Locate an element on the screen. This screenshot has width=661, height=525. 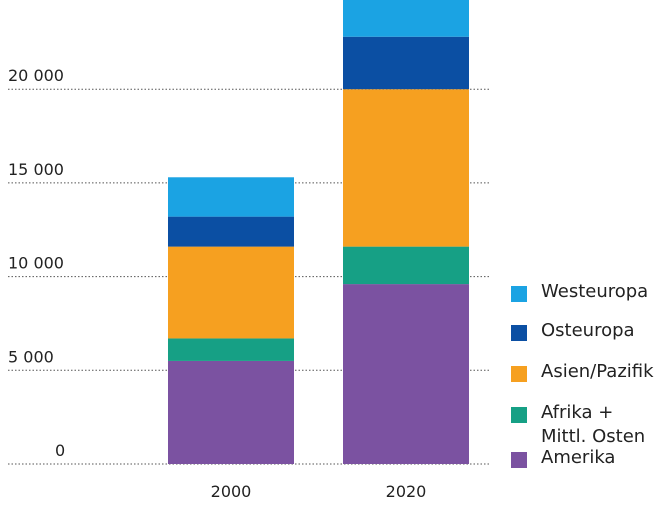
legend-label-afrika-mittl-osten: Afrika + Mittl. Osten is located at coordinates (593, 424).